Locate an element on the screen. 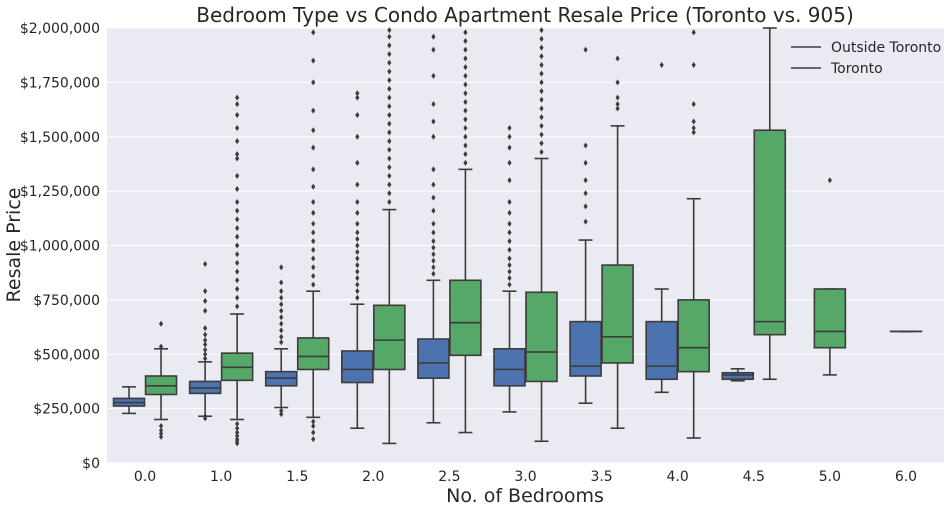 The width and height of the screenshot is (951, 513). box-4.0 is located at coordinates (661, 227).